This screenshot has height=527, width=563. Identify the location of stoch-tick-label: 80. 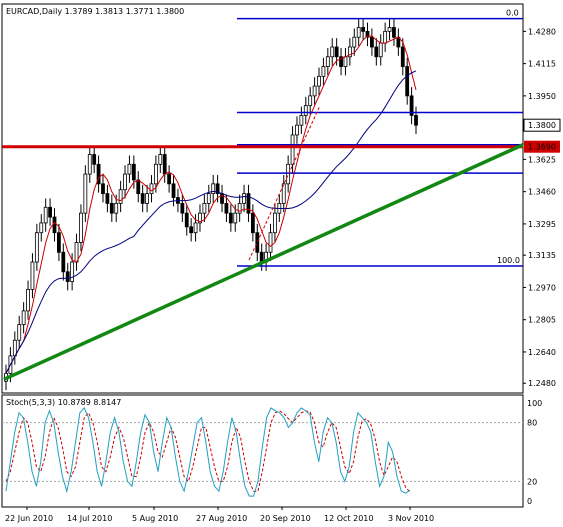
(532, 423).